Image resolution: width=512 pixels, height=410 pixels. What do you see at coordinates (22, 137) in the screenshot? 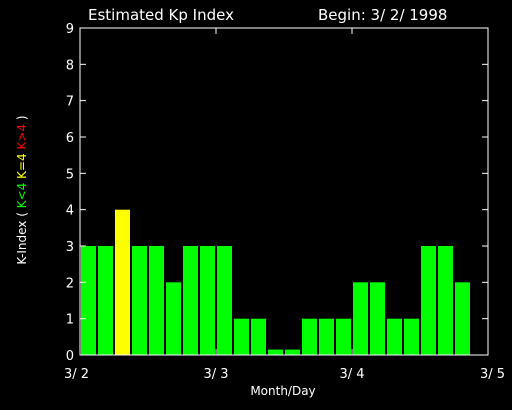
I see `y-axis-title-k-high: K>4` at bounding box center [22, 137].